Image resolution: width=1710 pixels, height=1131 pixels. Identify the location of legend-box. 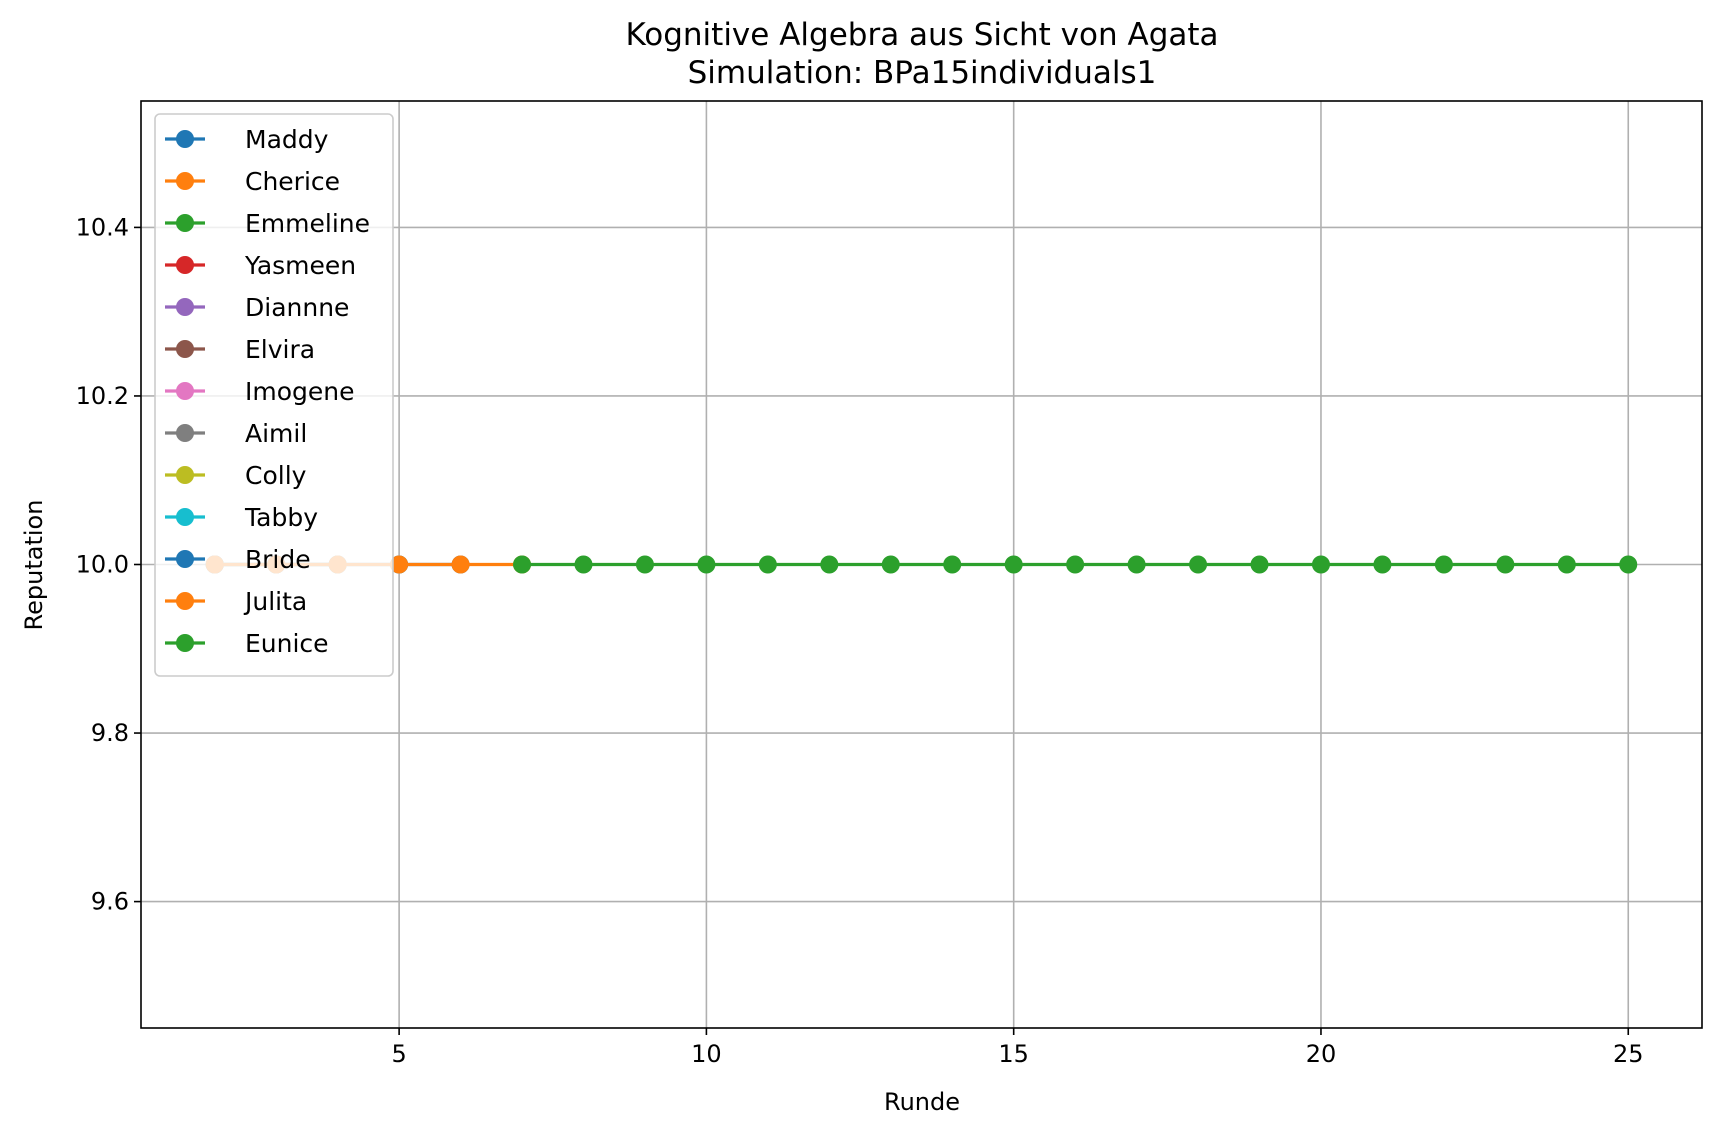
(274, 395).